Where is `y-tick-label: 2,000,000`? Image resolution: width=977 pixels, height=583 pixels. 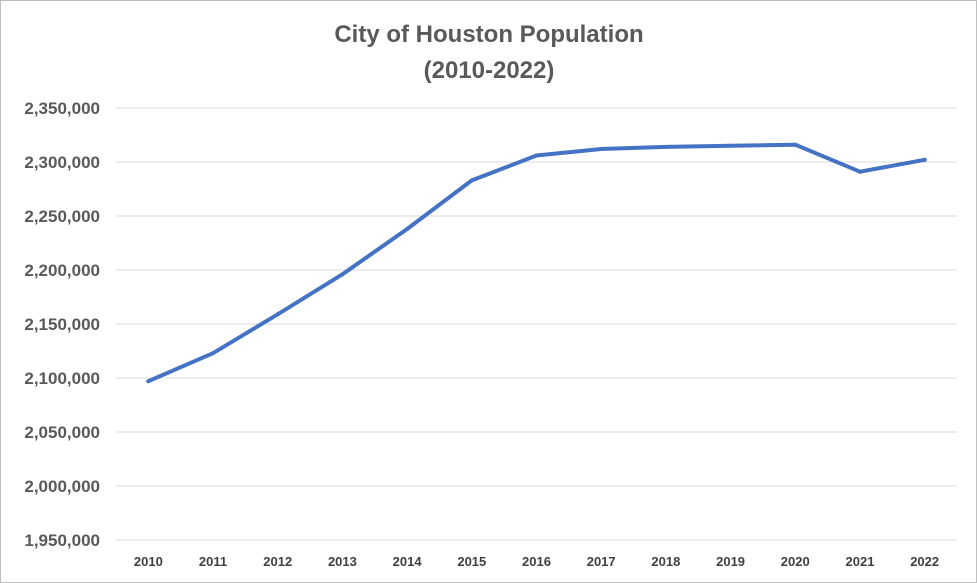 y-tick-label: 2,000,000 is located at coordinates (62, 486).